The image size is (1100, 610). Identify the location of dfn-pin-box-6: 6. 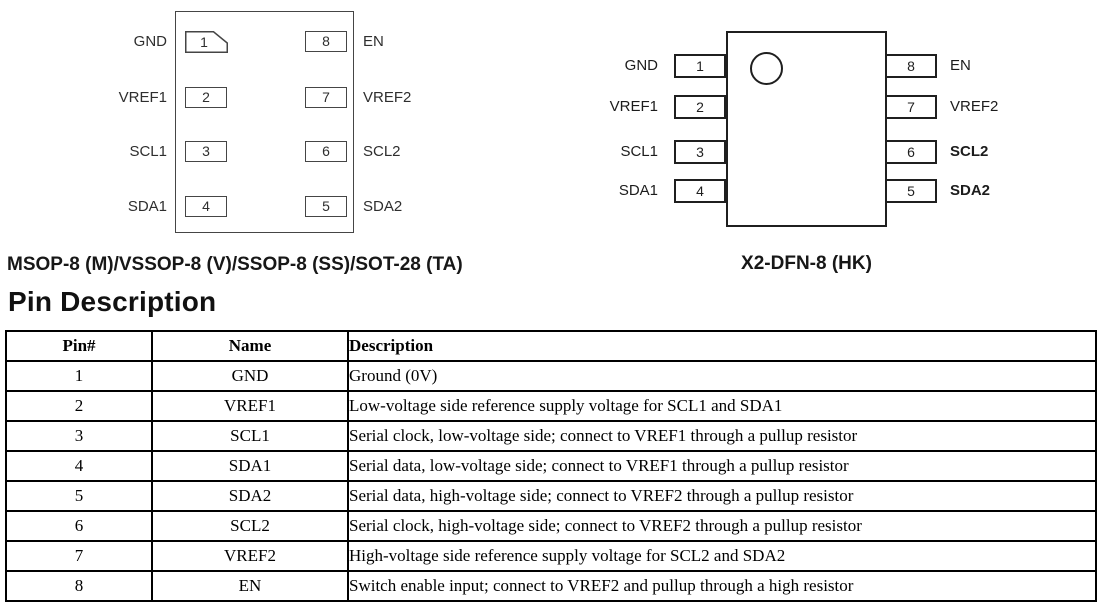
(911, 152).